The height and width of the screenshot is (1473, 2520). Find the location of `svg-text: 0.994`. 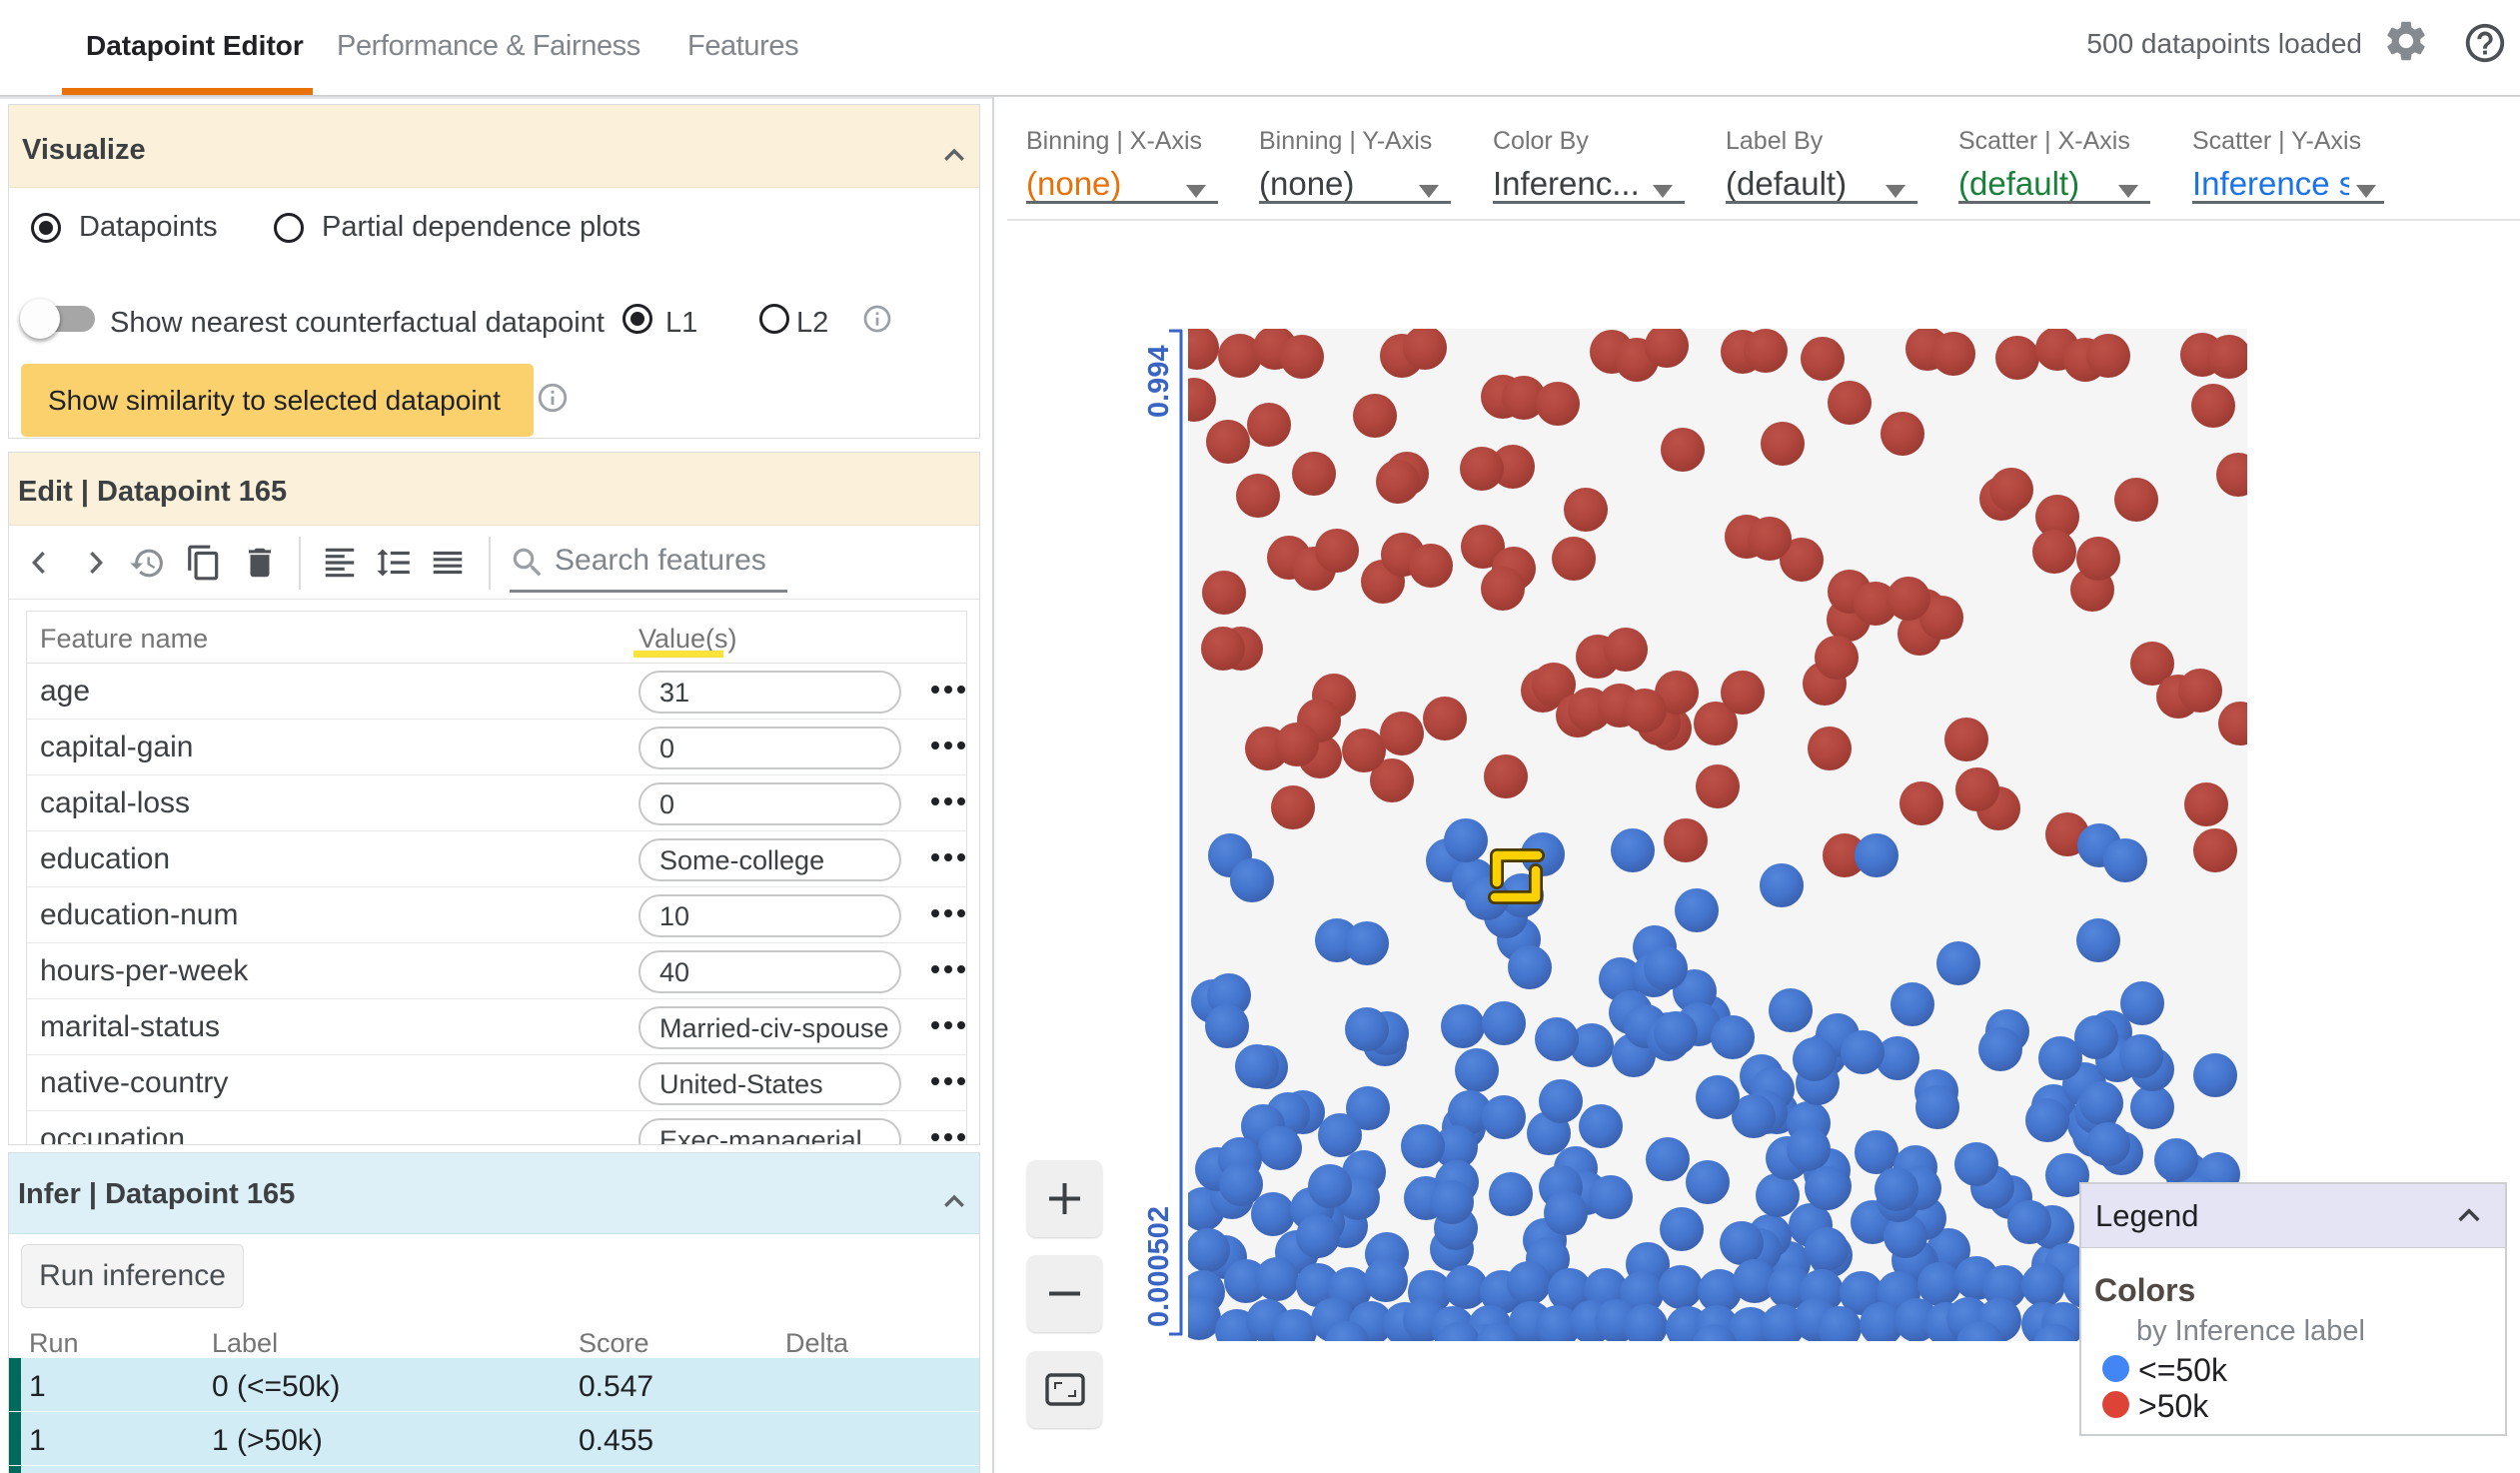

svg-text: 0.994 is located at coordinates (1159, 381).